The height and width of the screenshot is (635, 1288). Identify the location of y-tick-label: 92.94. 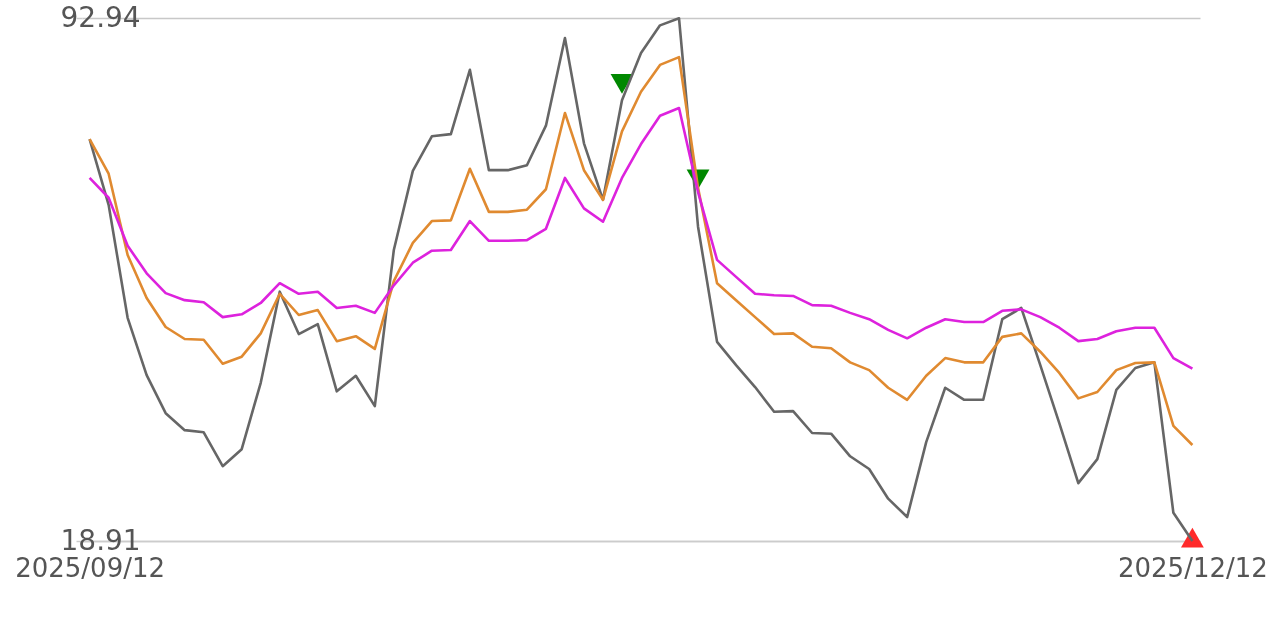
(100, 17).